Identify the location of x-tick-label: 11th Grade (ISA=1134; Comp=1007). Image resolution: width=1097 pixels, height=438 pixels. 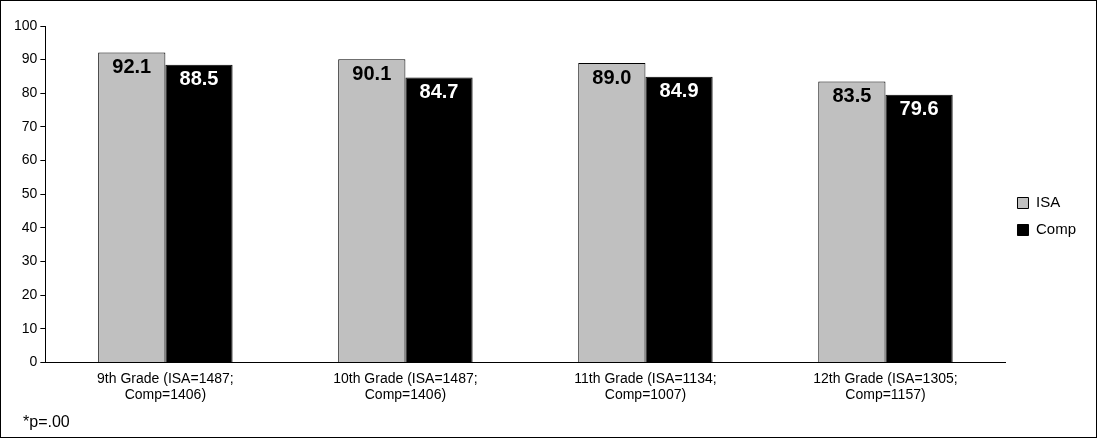
(645, 386).